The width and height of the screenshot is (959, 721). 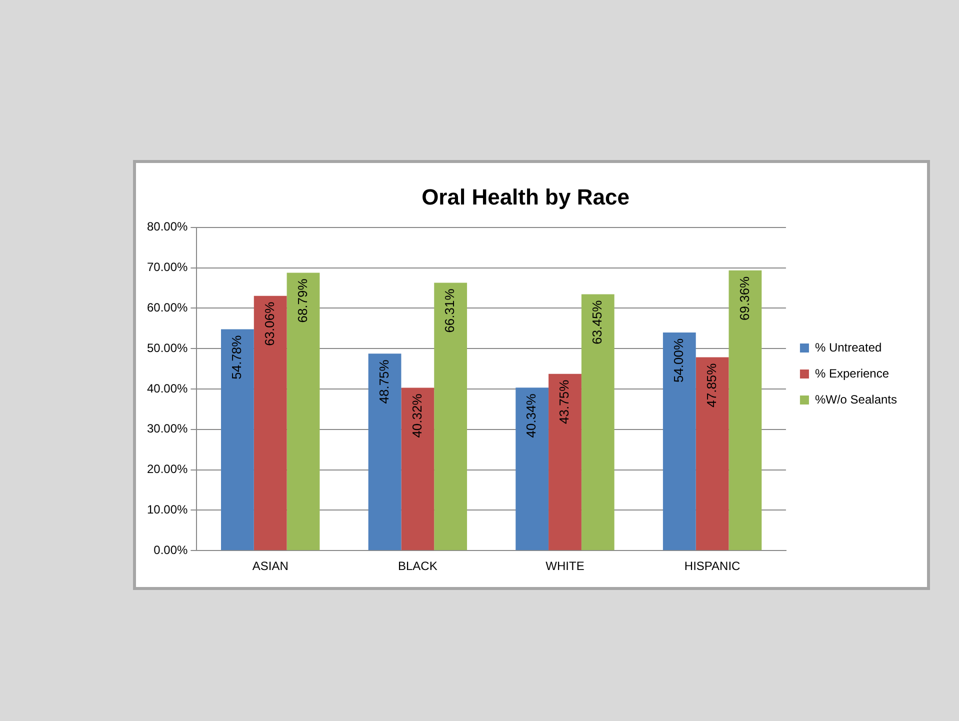 I want to click on y-tick-label: 60.00%, so click(x=167, y=307).